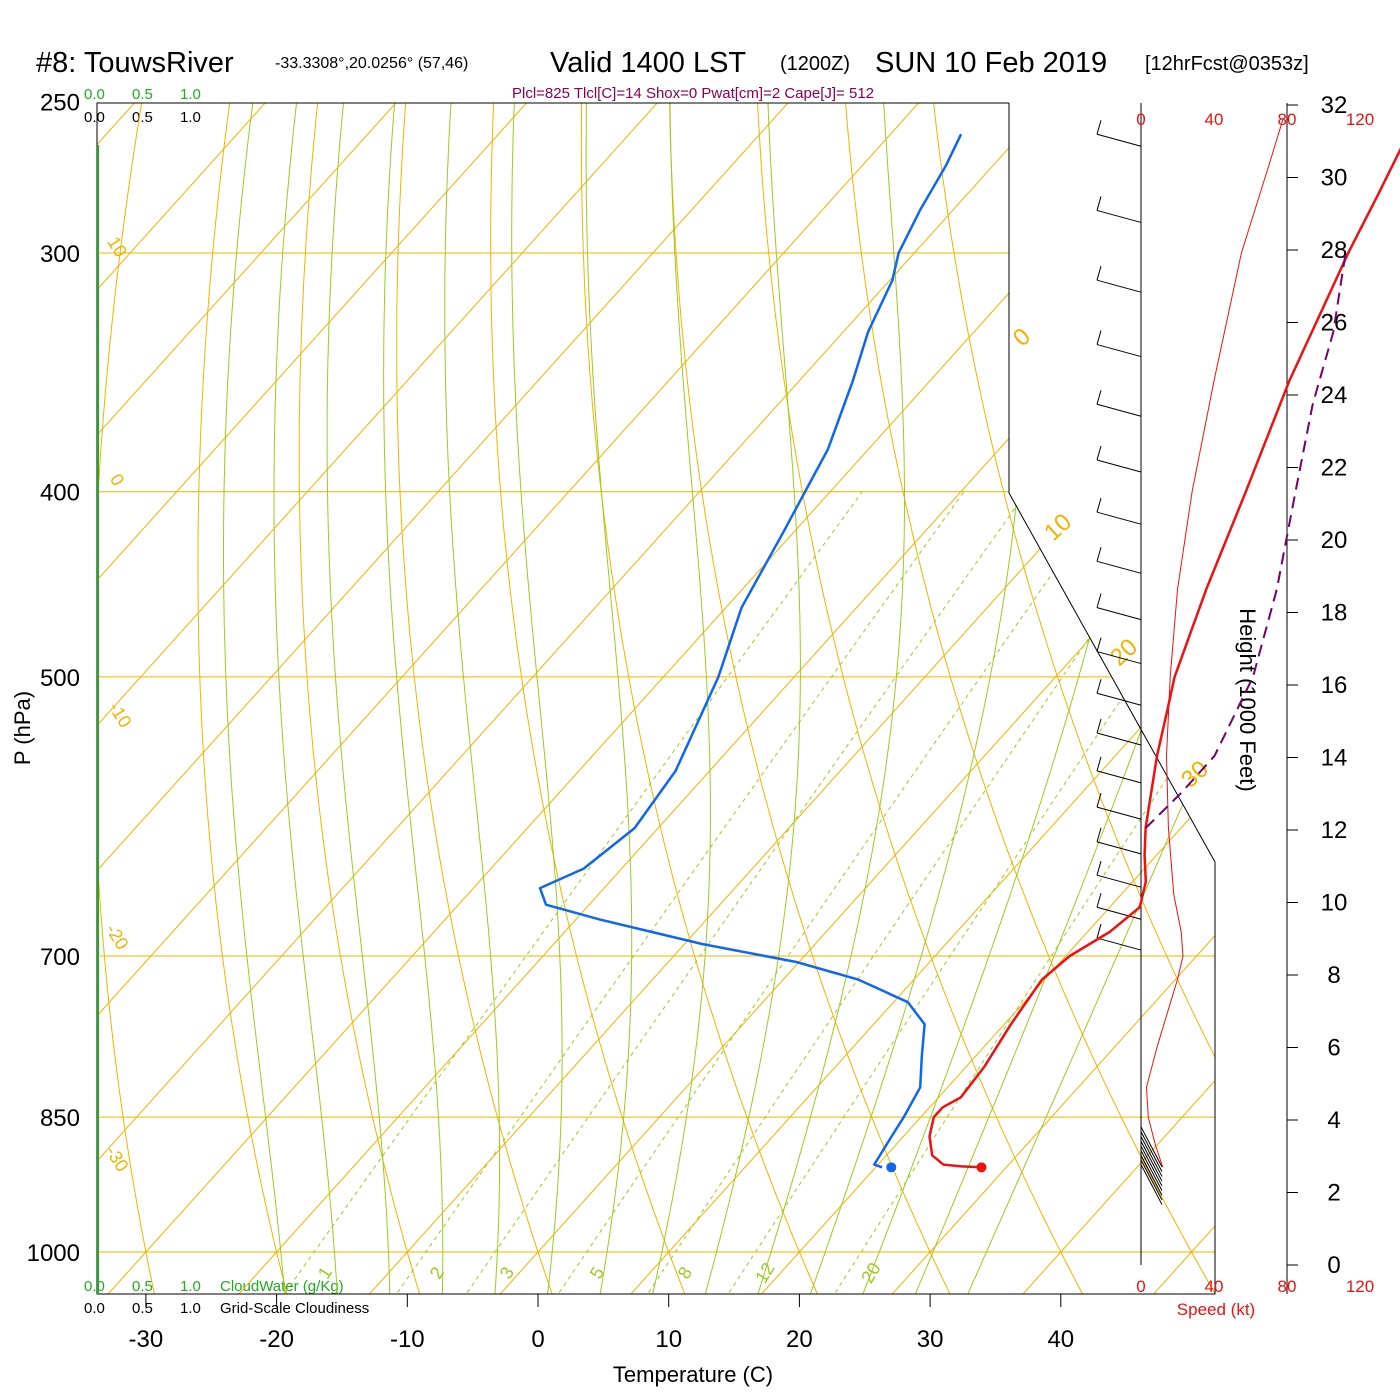  Describe the element at coordinates (1214, 1286) in the screenshot. I see `wind-speed-bottom-label-1: 40` at that location.